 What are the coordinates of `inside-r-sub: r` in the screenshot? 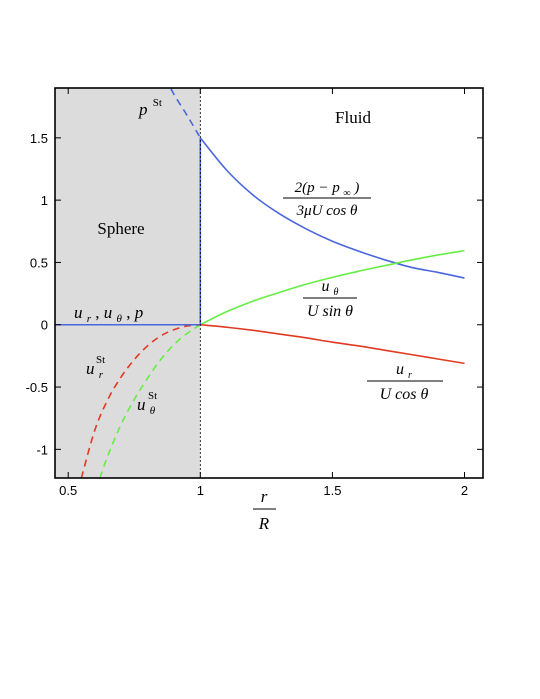 It's located at (89, 319).